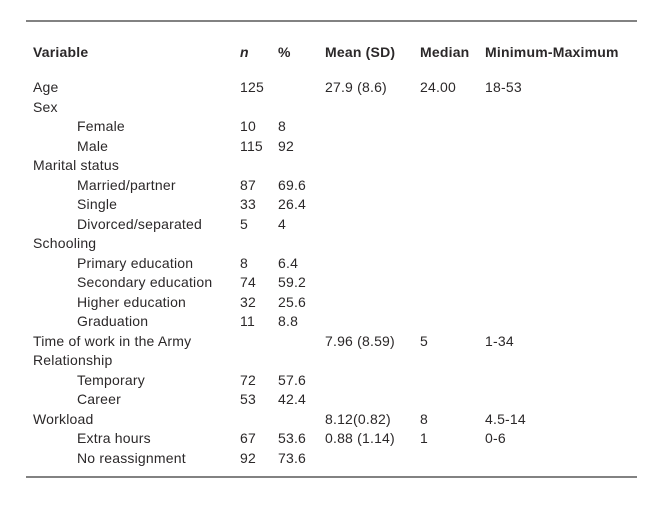  I want to click on cell-n: 32, so click(248, 301).